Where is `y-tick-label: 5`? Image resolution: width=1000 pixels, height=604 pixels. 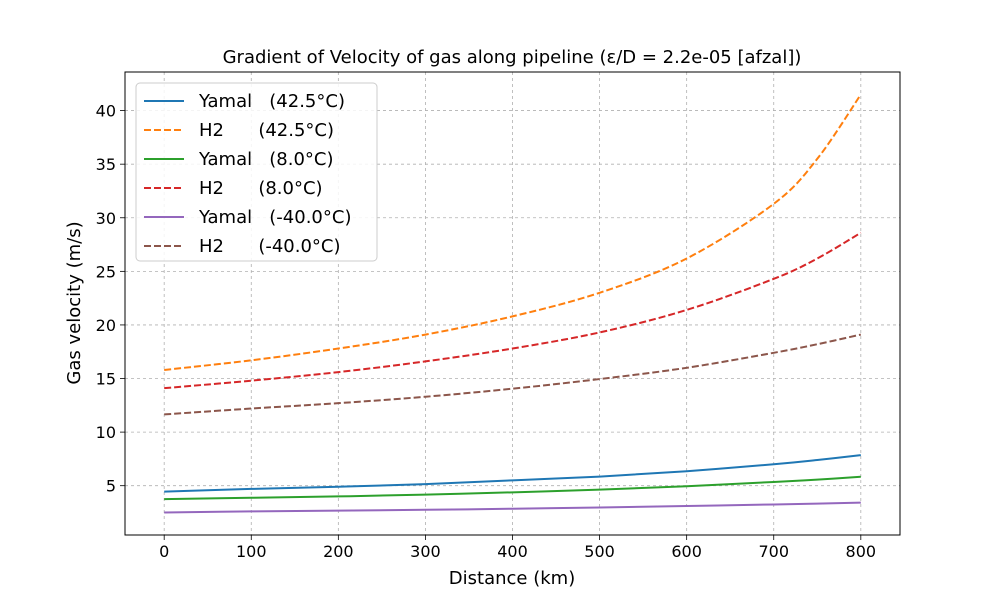
y-tick-label: 5 is located at coordinates (111, 486).